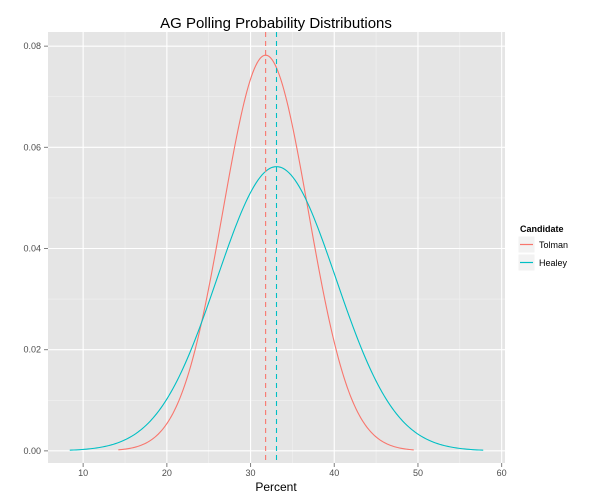 Image resolution: width=600 pixels, height=500 pixels. I want to click on legend-label-tolman: Tolman, so click(553, 245).